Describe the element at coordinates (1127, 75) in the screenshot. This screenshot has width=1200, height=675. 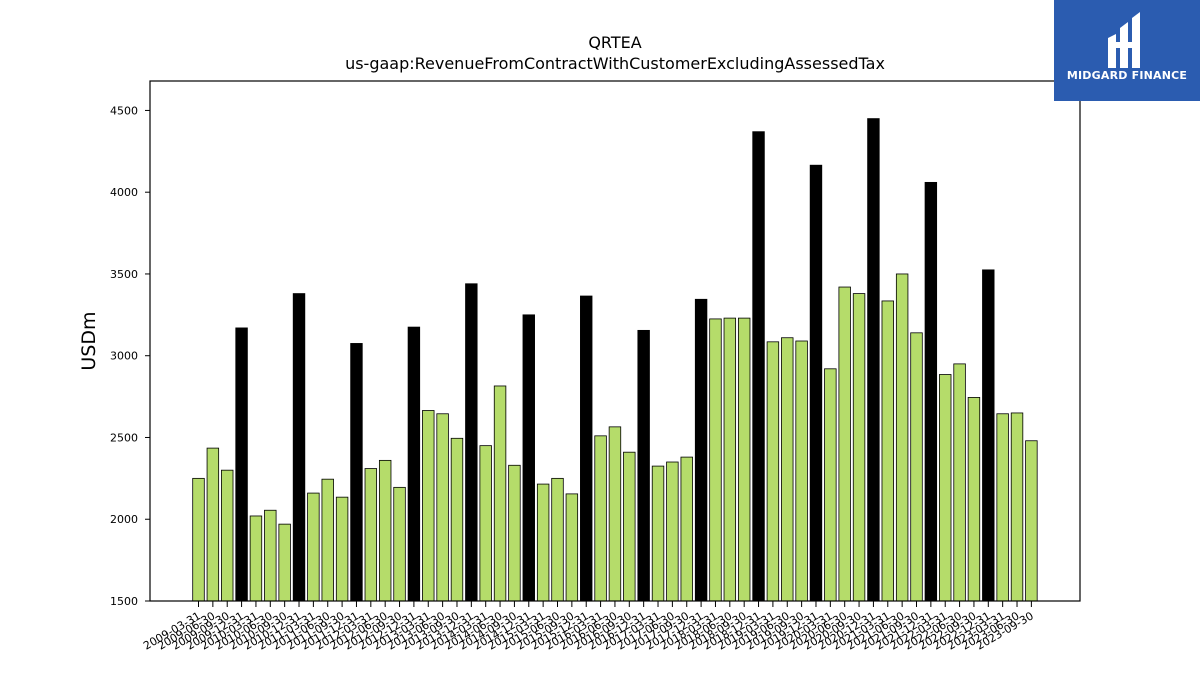
I see `logo-text: MIDGARD FINANCE` at that location.